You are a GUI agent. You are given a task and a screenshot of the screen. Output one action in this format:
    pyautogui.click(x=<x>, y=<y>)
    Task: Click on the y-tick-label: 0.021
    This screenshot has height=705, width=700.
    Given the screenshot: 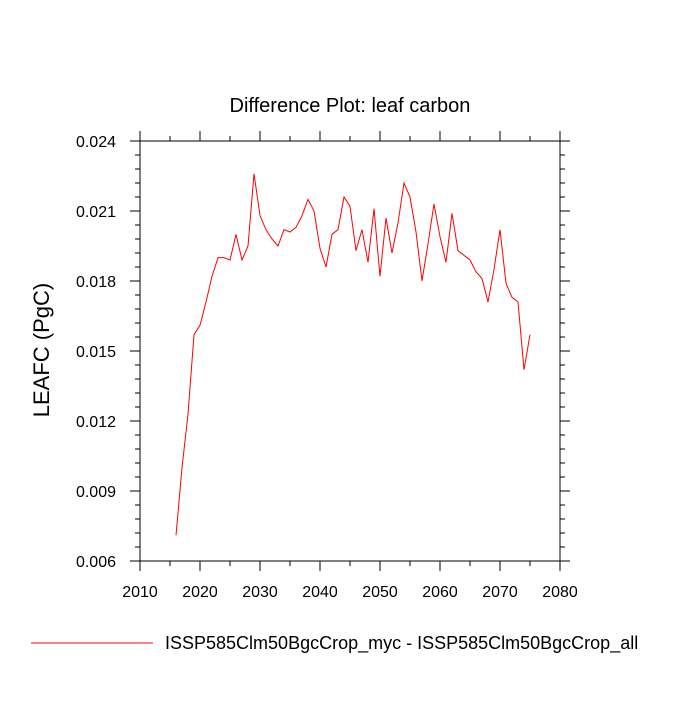 What is the action you would take?
    pyautogui.click(x=96, y=212)
    